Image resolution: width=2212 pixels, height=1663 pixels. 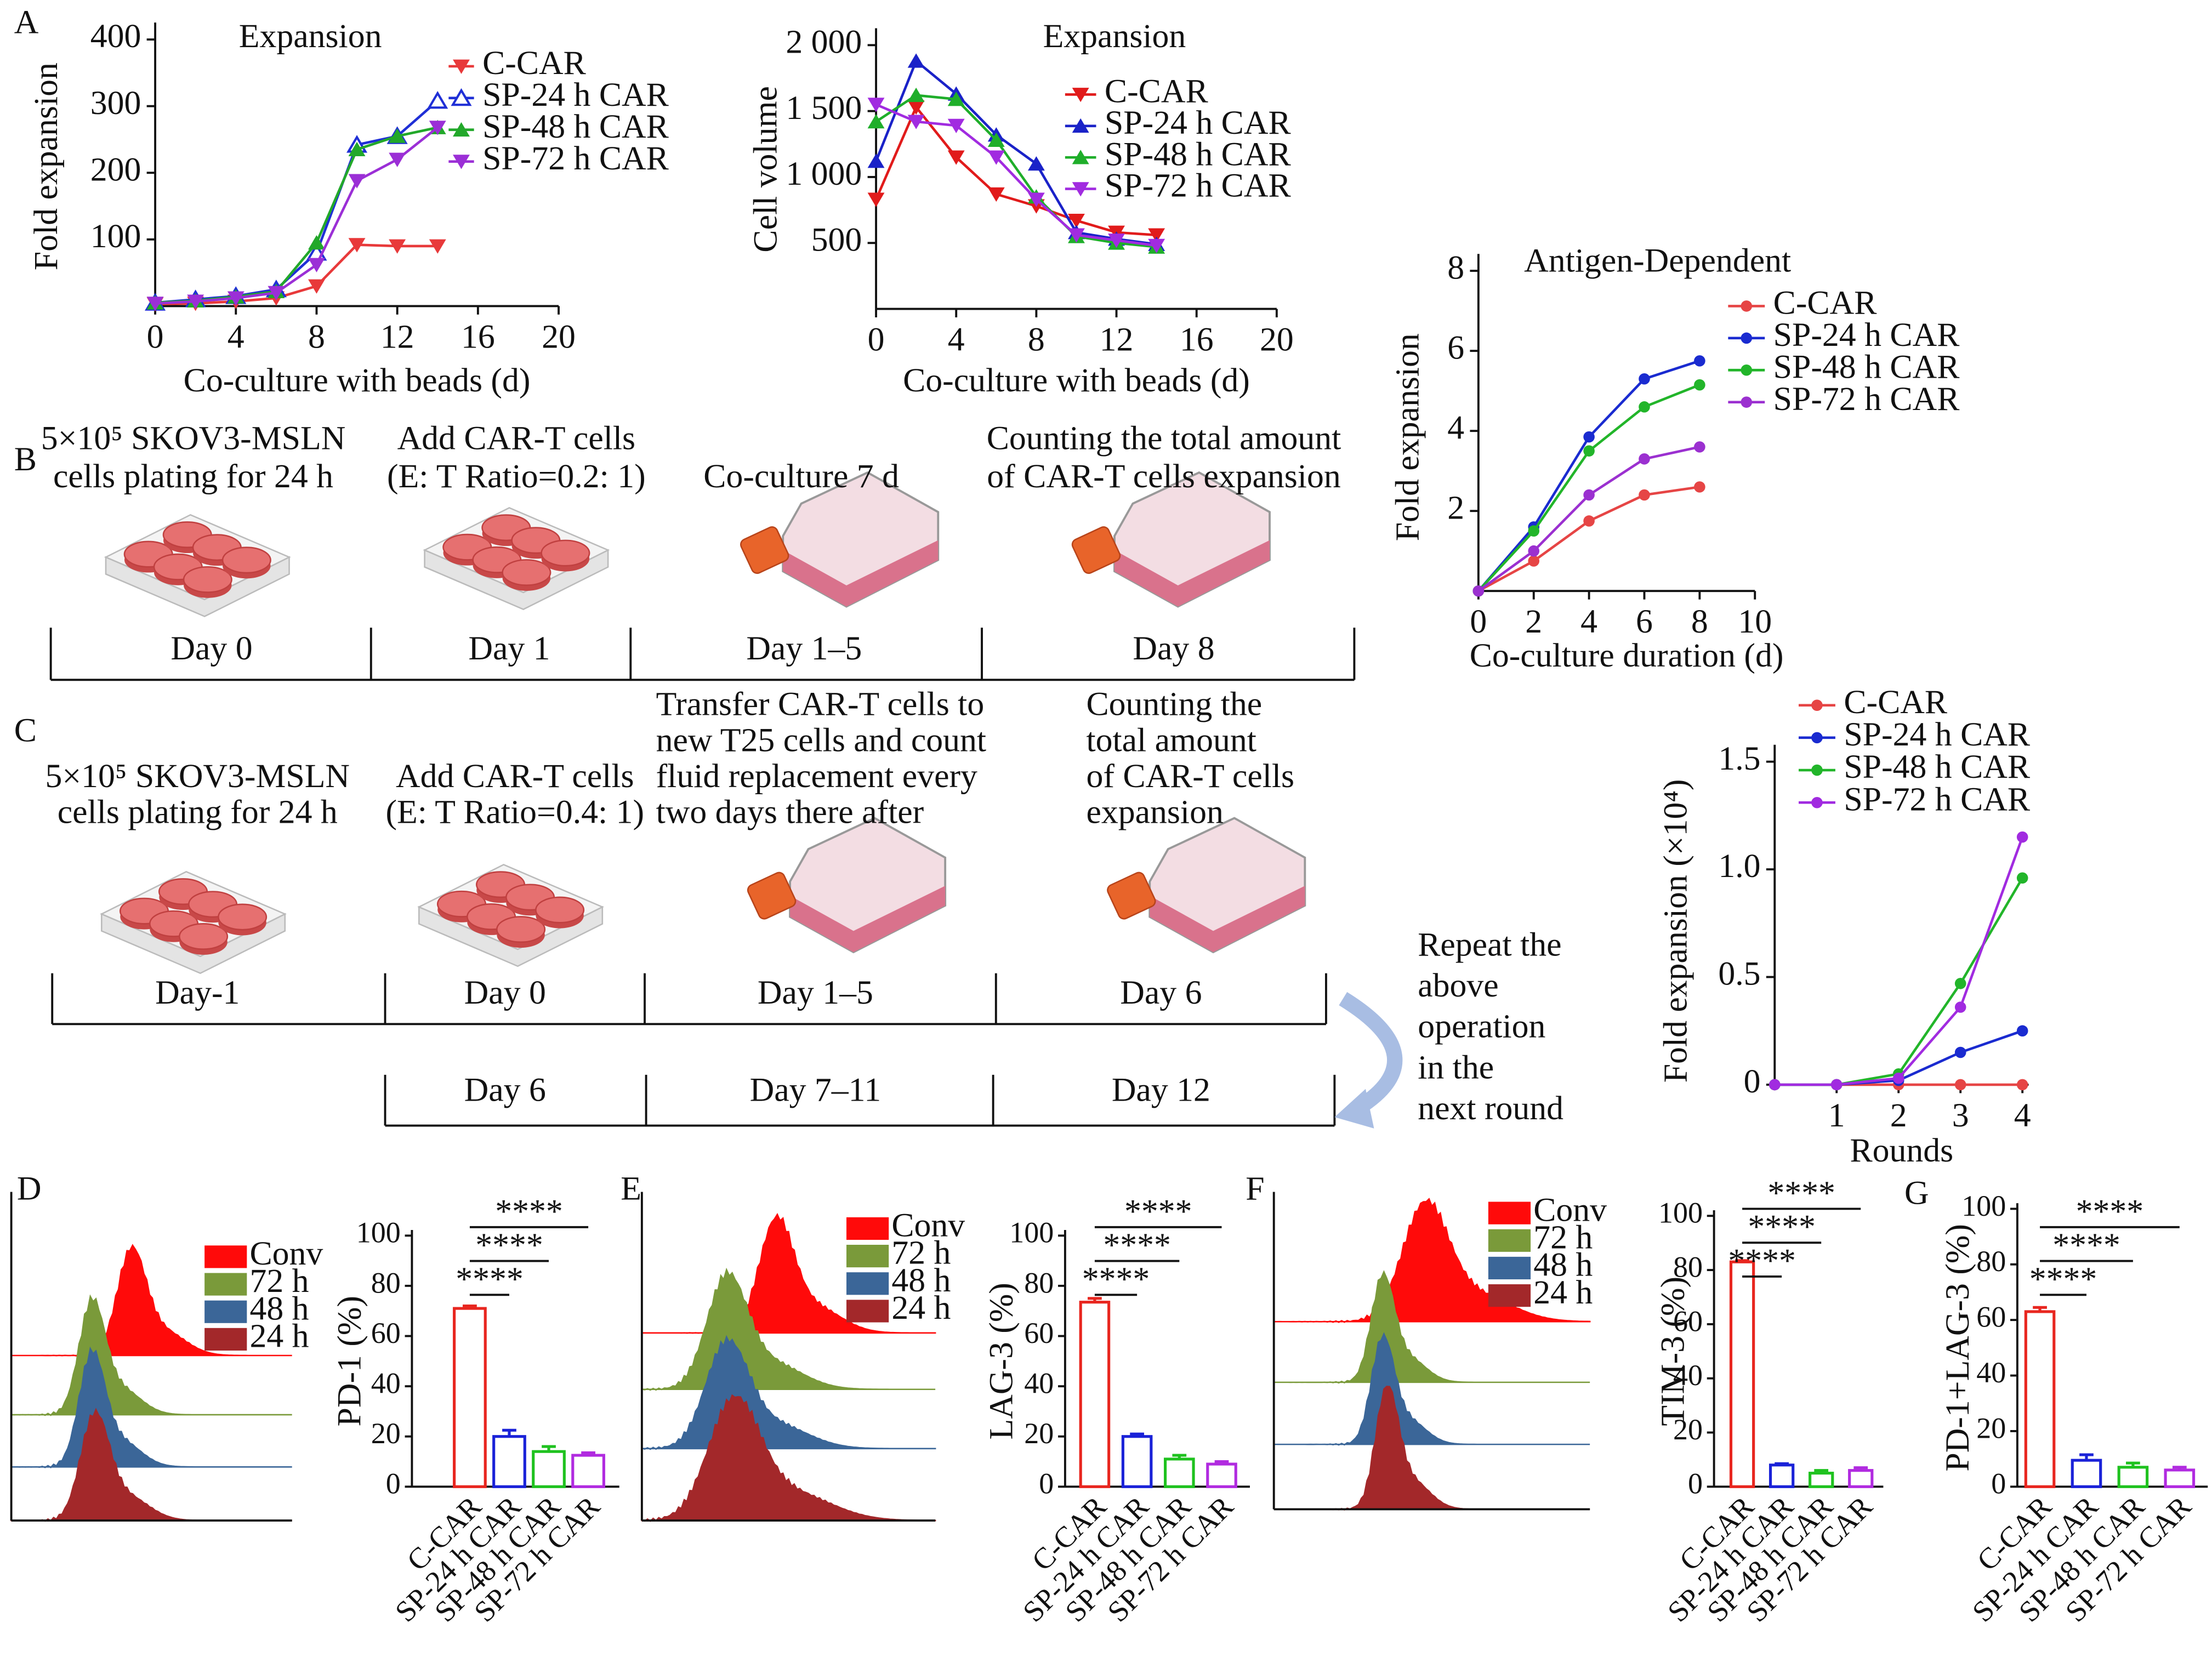 I want to click on day-label: Day 12, so click(x=1161, y=1090).